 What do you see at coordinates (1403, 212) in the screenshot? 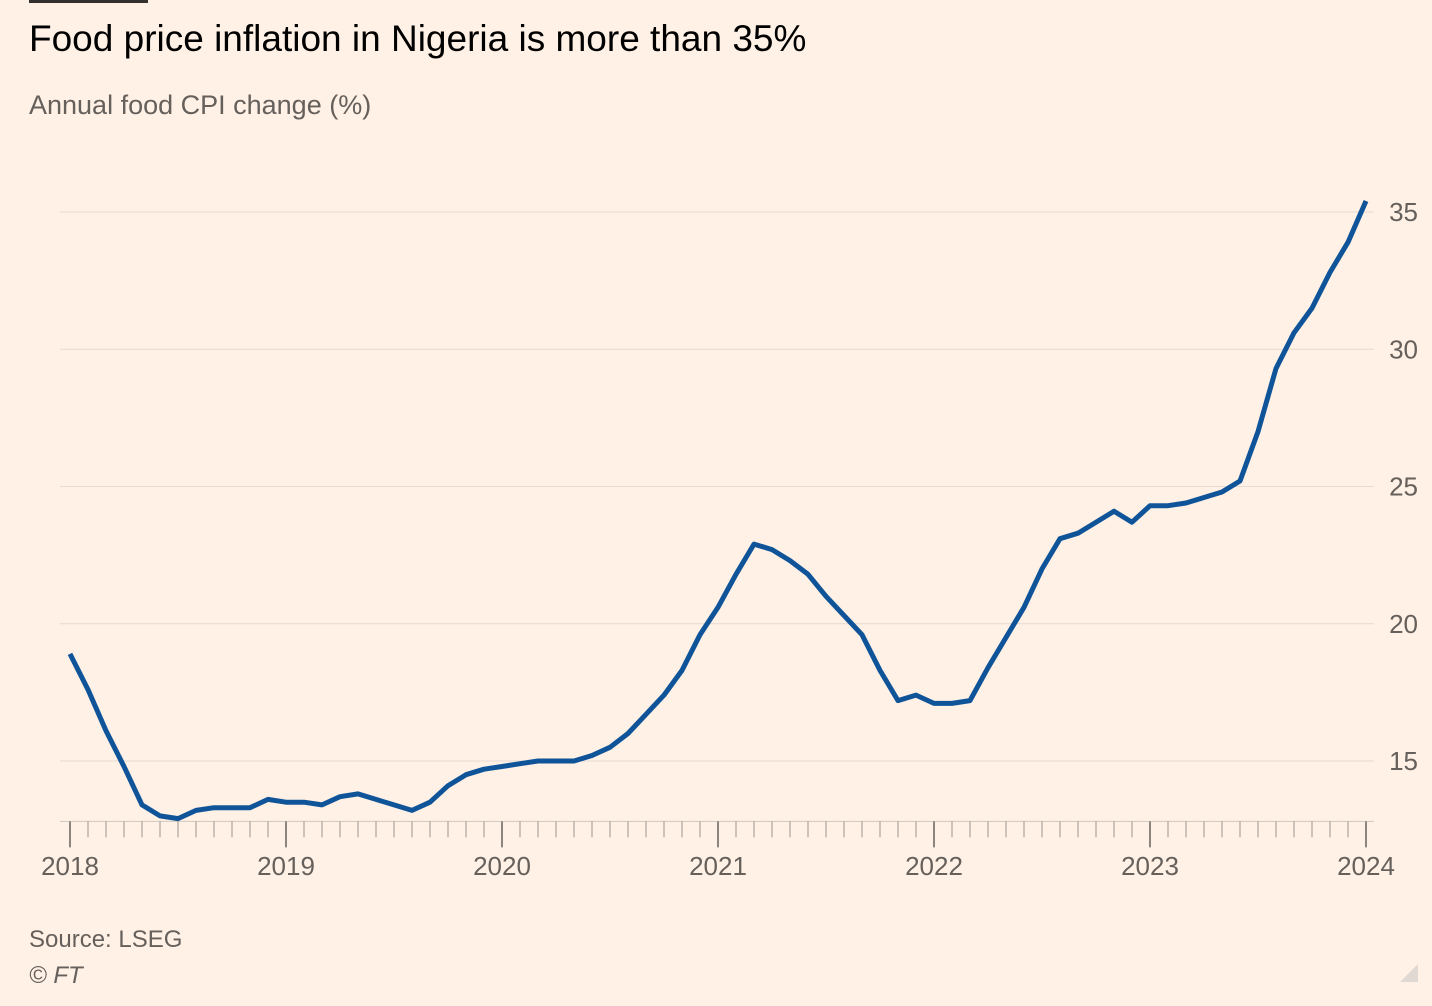
I see `y-tick-label: 35` at bounding box center [1403, 212].